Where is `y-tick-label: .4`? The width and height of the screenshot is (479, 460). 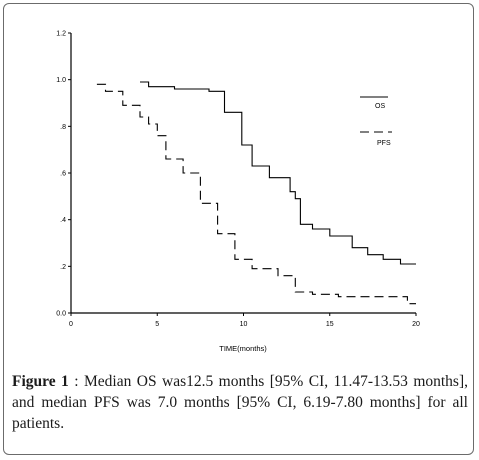
y-tick-label: .4 is located at coordinates (63, 220).